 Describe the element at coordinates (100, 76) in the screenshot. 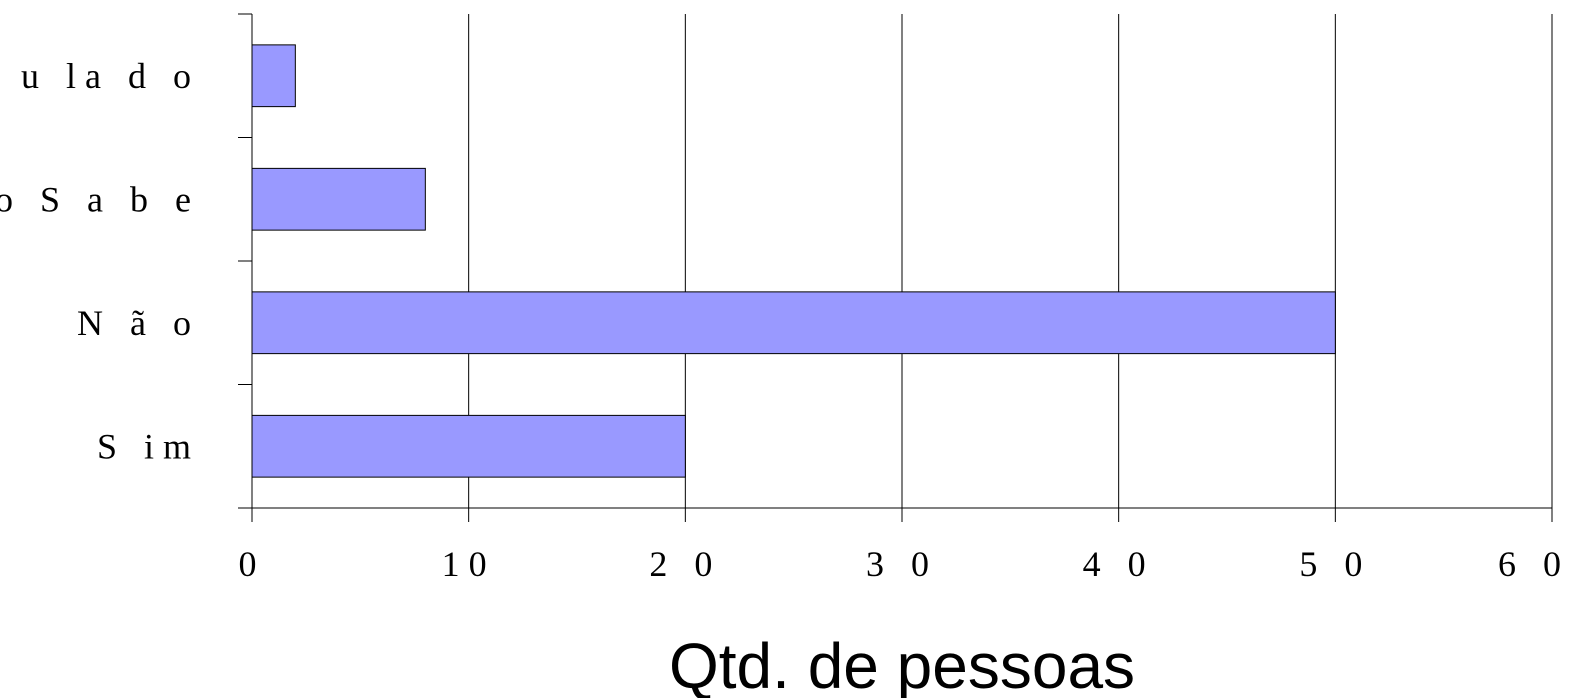

I see `category-label: A n u la d o` at that location.